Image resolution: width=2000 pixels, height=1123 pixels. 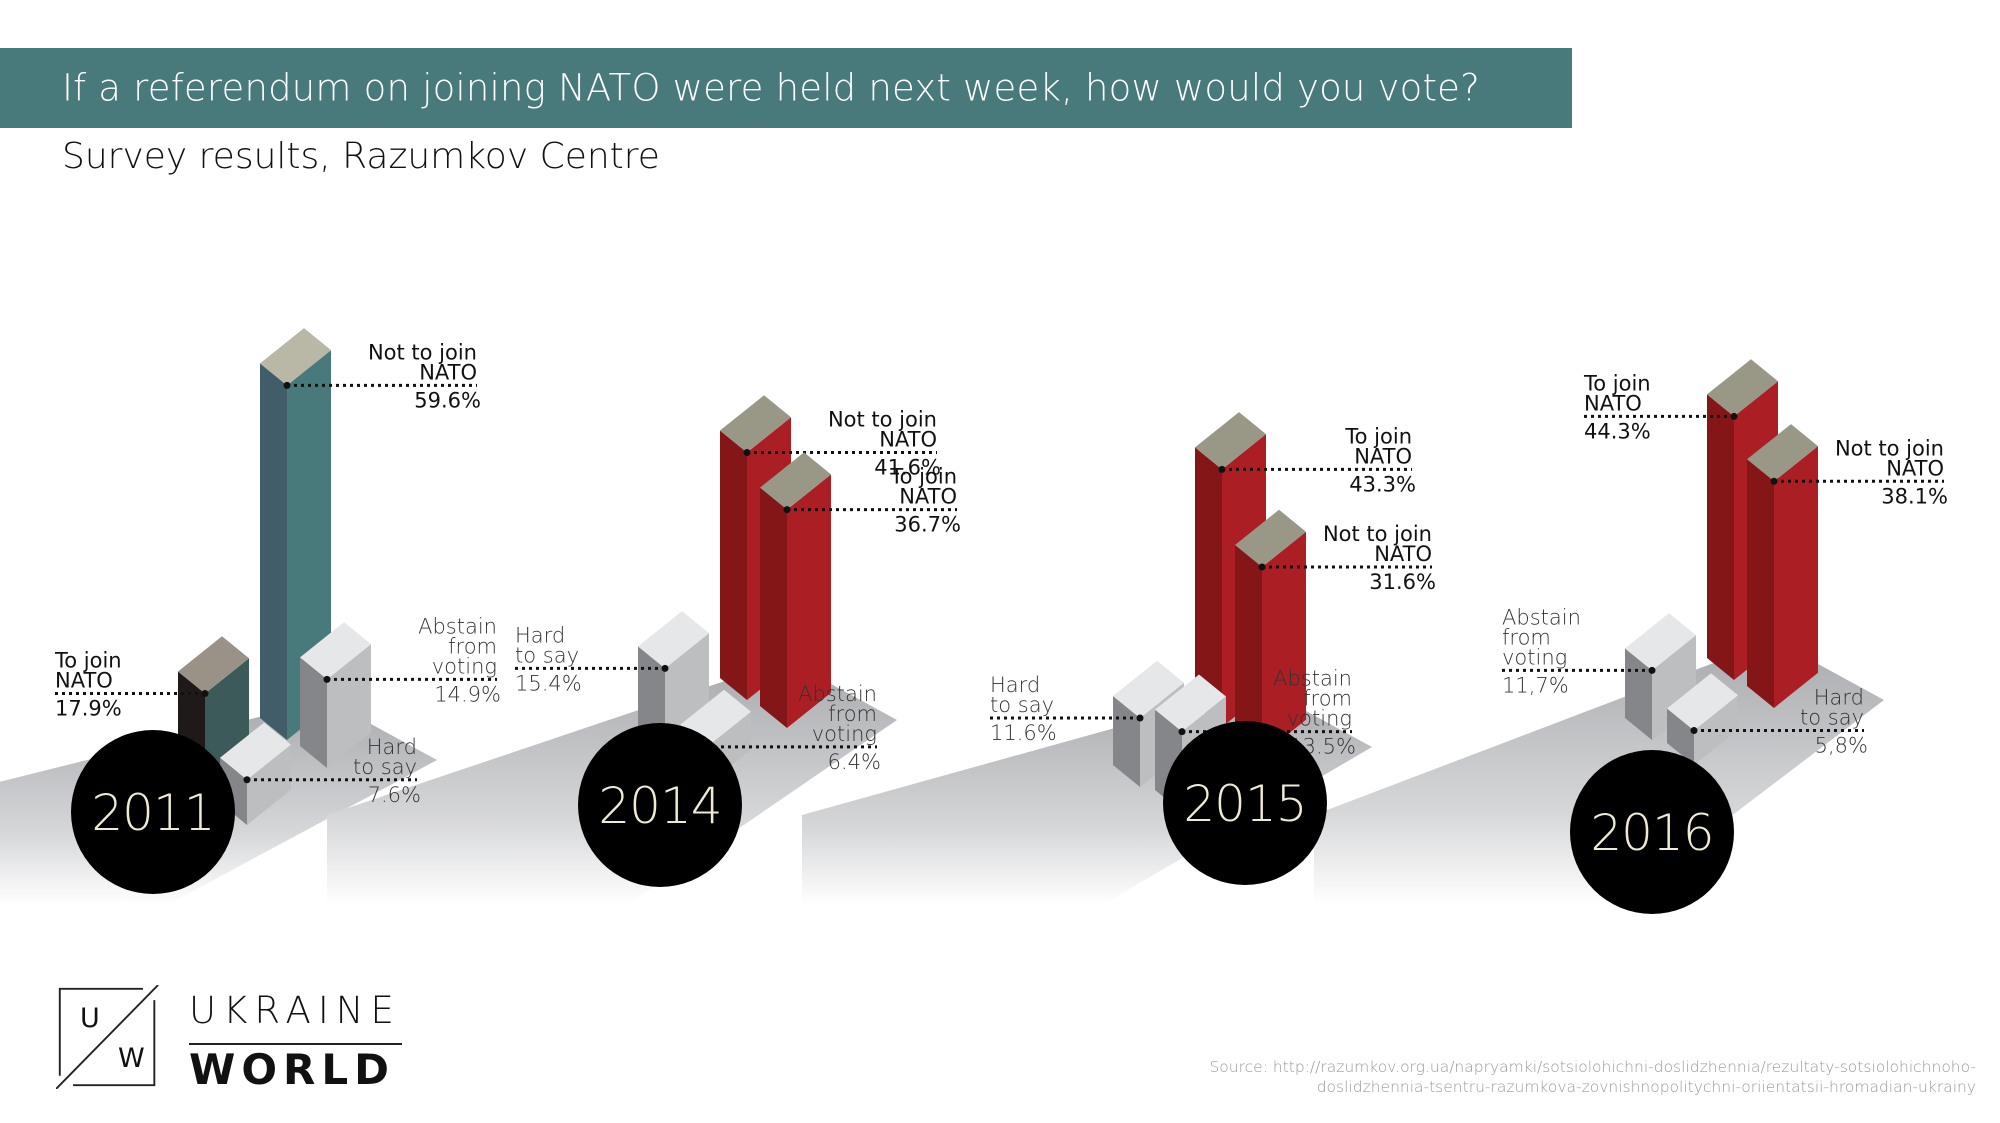 I want to click on logo-box-icon, so click(x=107, y=1037).